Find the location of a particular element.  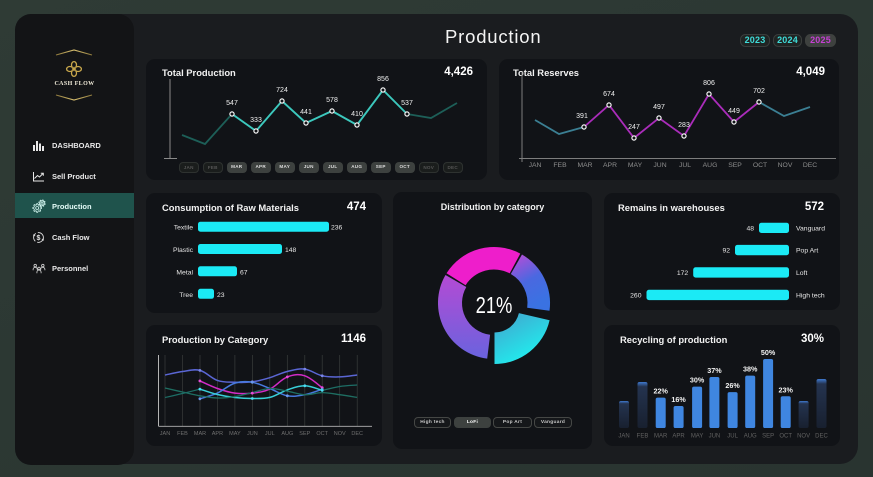

svg-text: 21% is located at coordinates (494, 305).